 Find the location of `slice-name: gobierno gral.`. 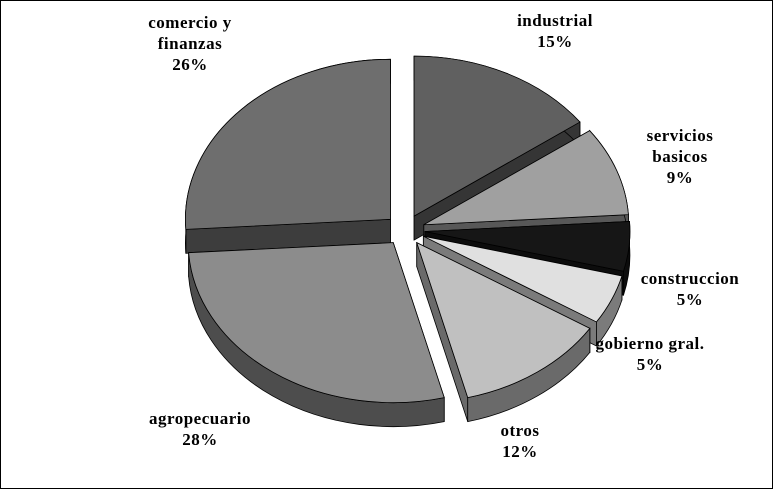

slice-name: gobierno gral. is located at coordinates (650, 343).